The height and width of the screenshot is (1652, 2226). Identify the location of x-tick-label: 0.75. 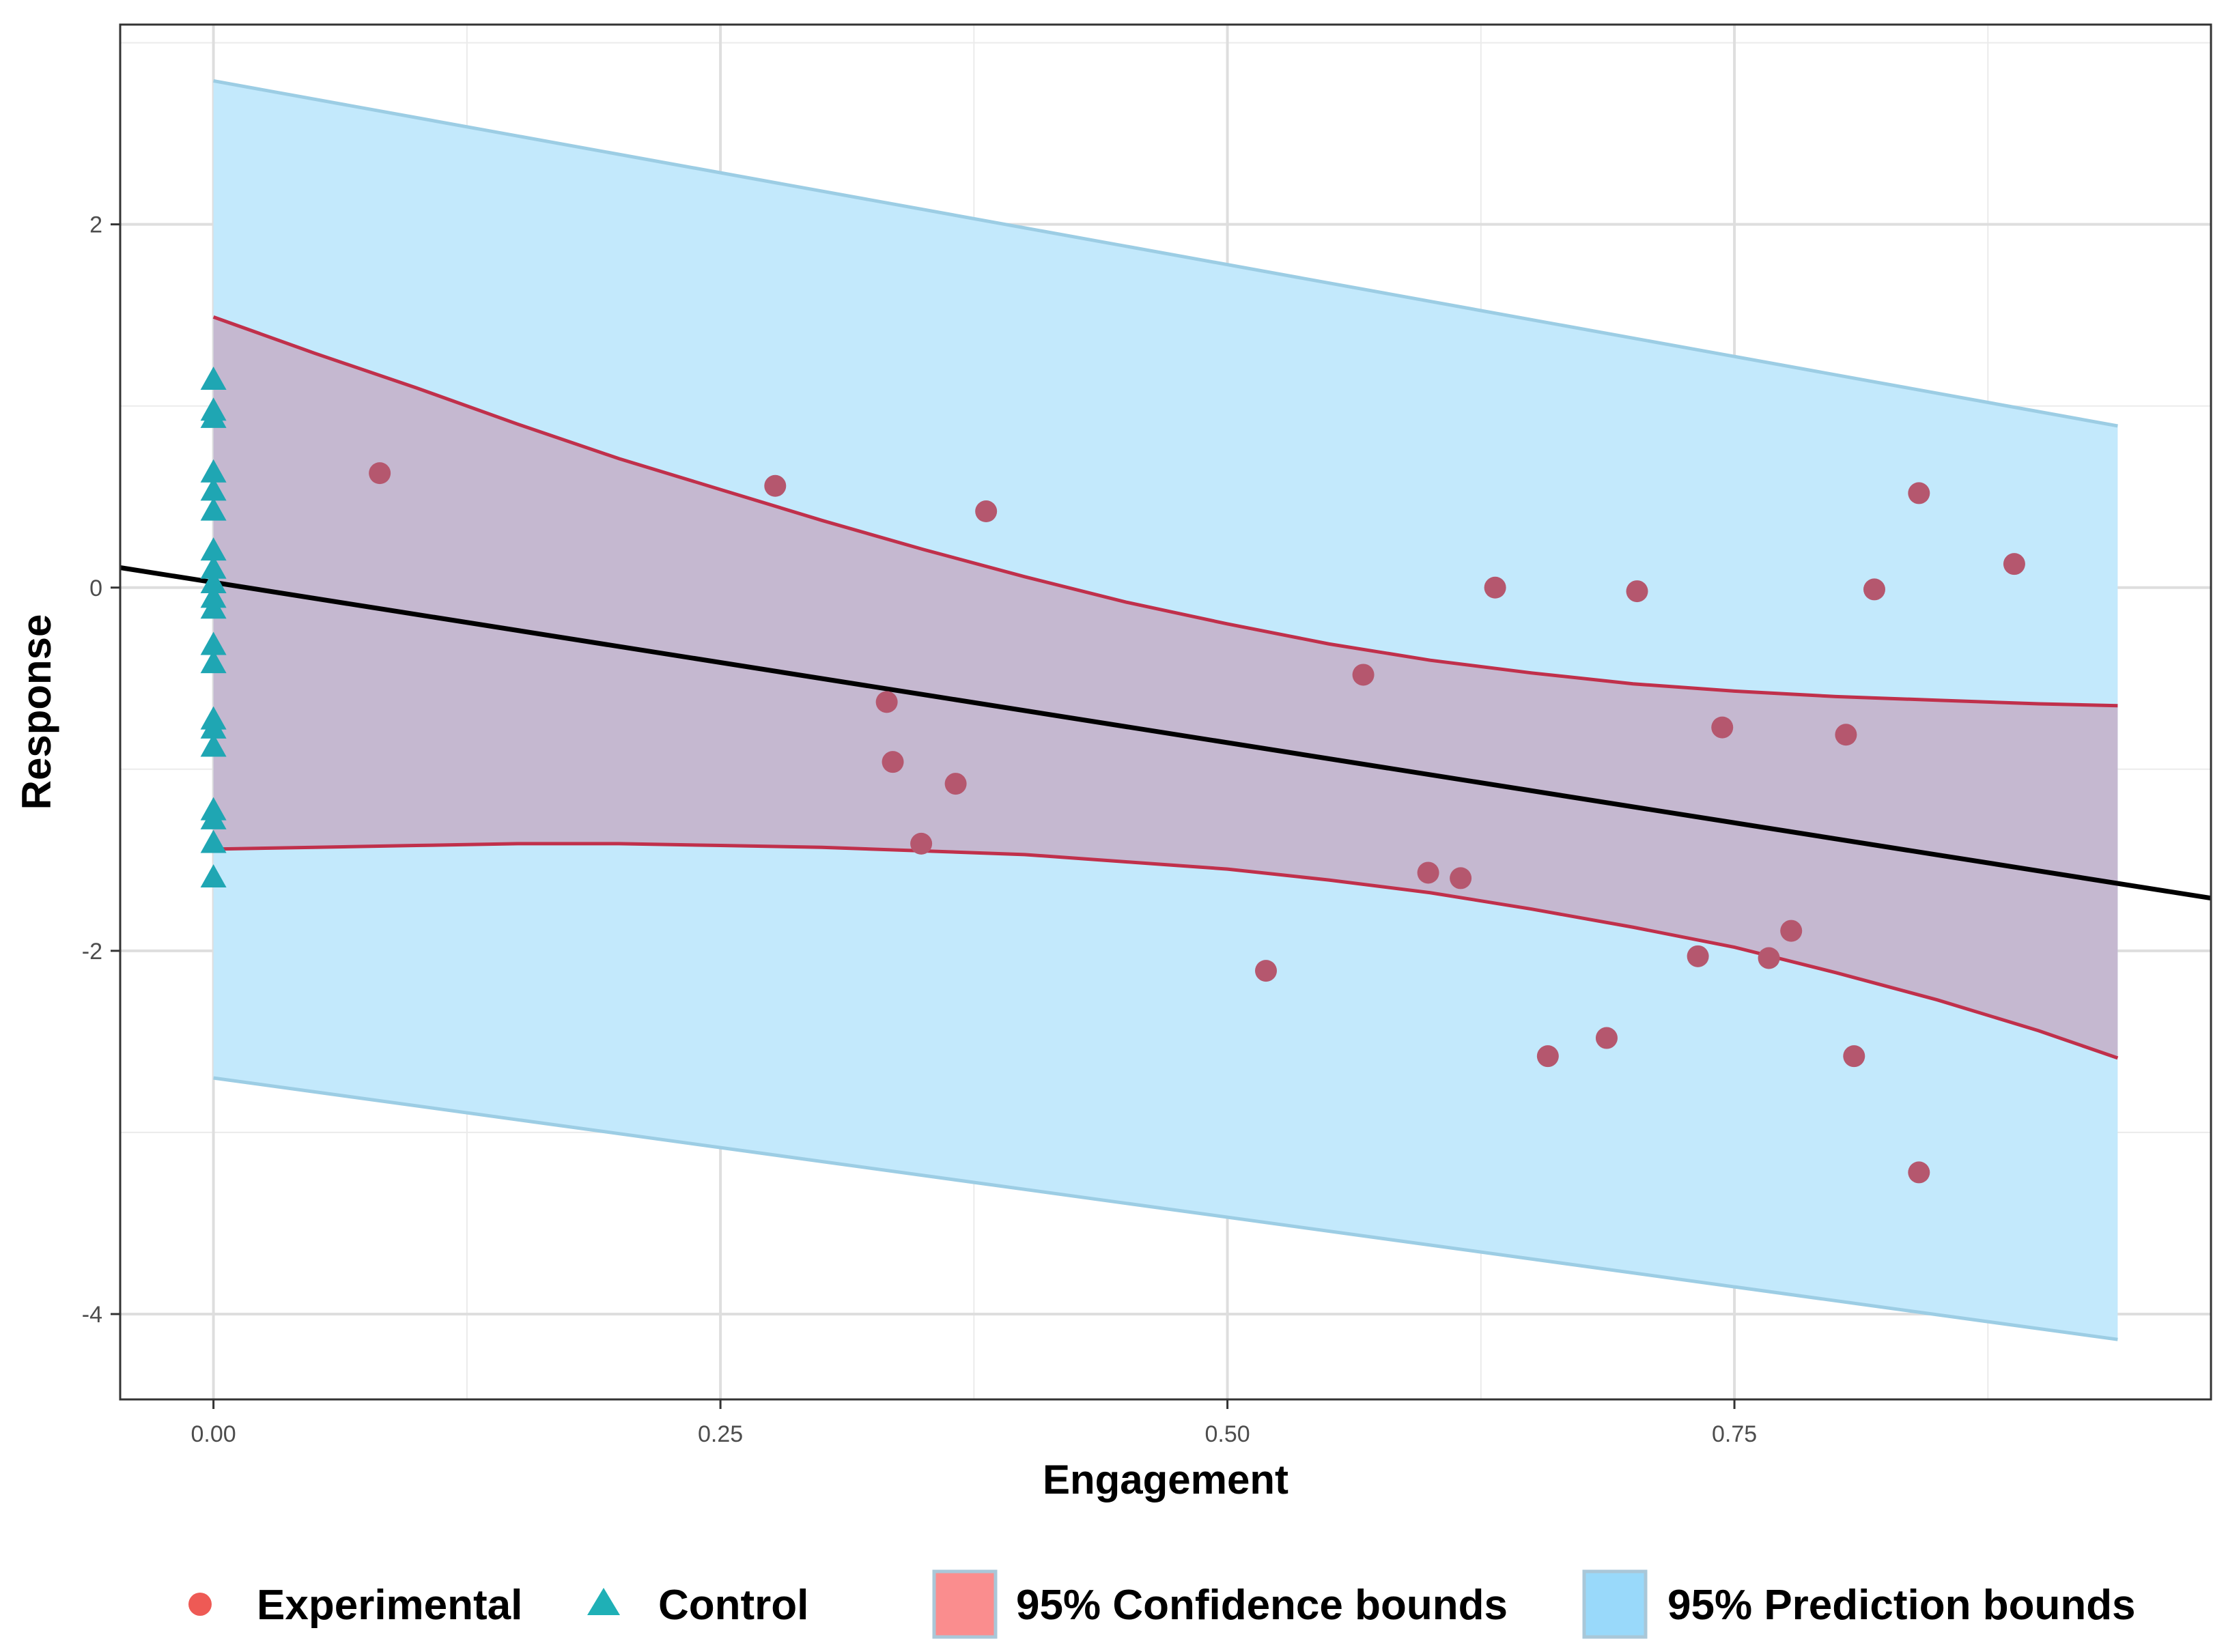
(1734, 1434).